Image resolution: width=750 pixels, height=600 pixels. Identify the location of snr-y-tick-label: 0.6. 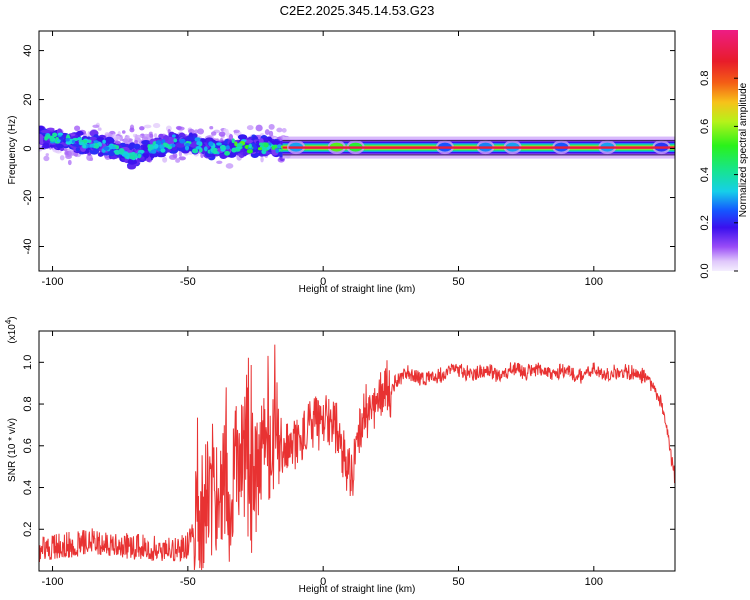
(28, 445).